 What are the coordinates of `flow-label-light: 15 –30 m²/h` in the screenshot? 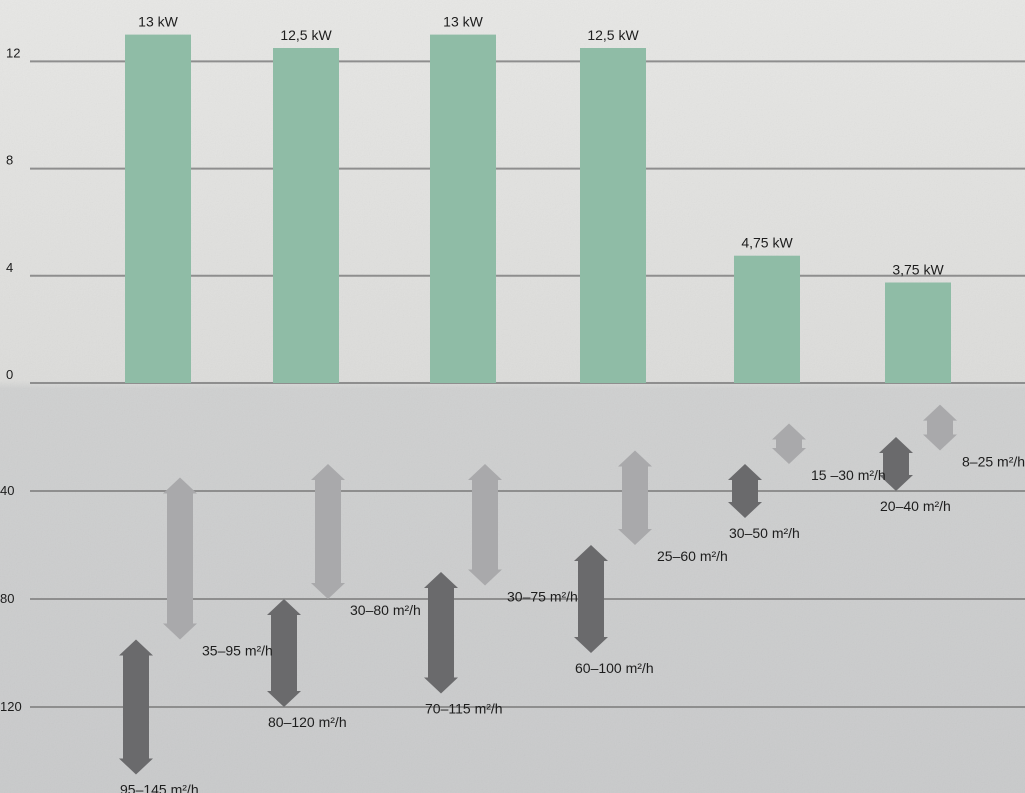 It's located at (848, 475).